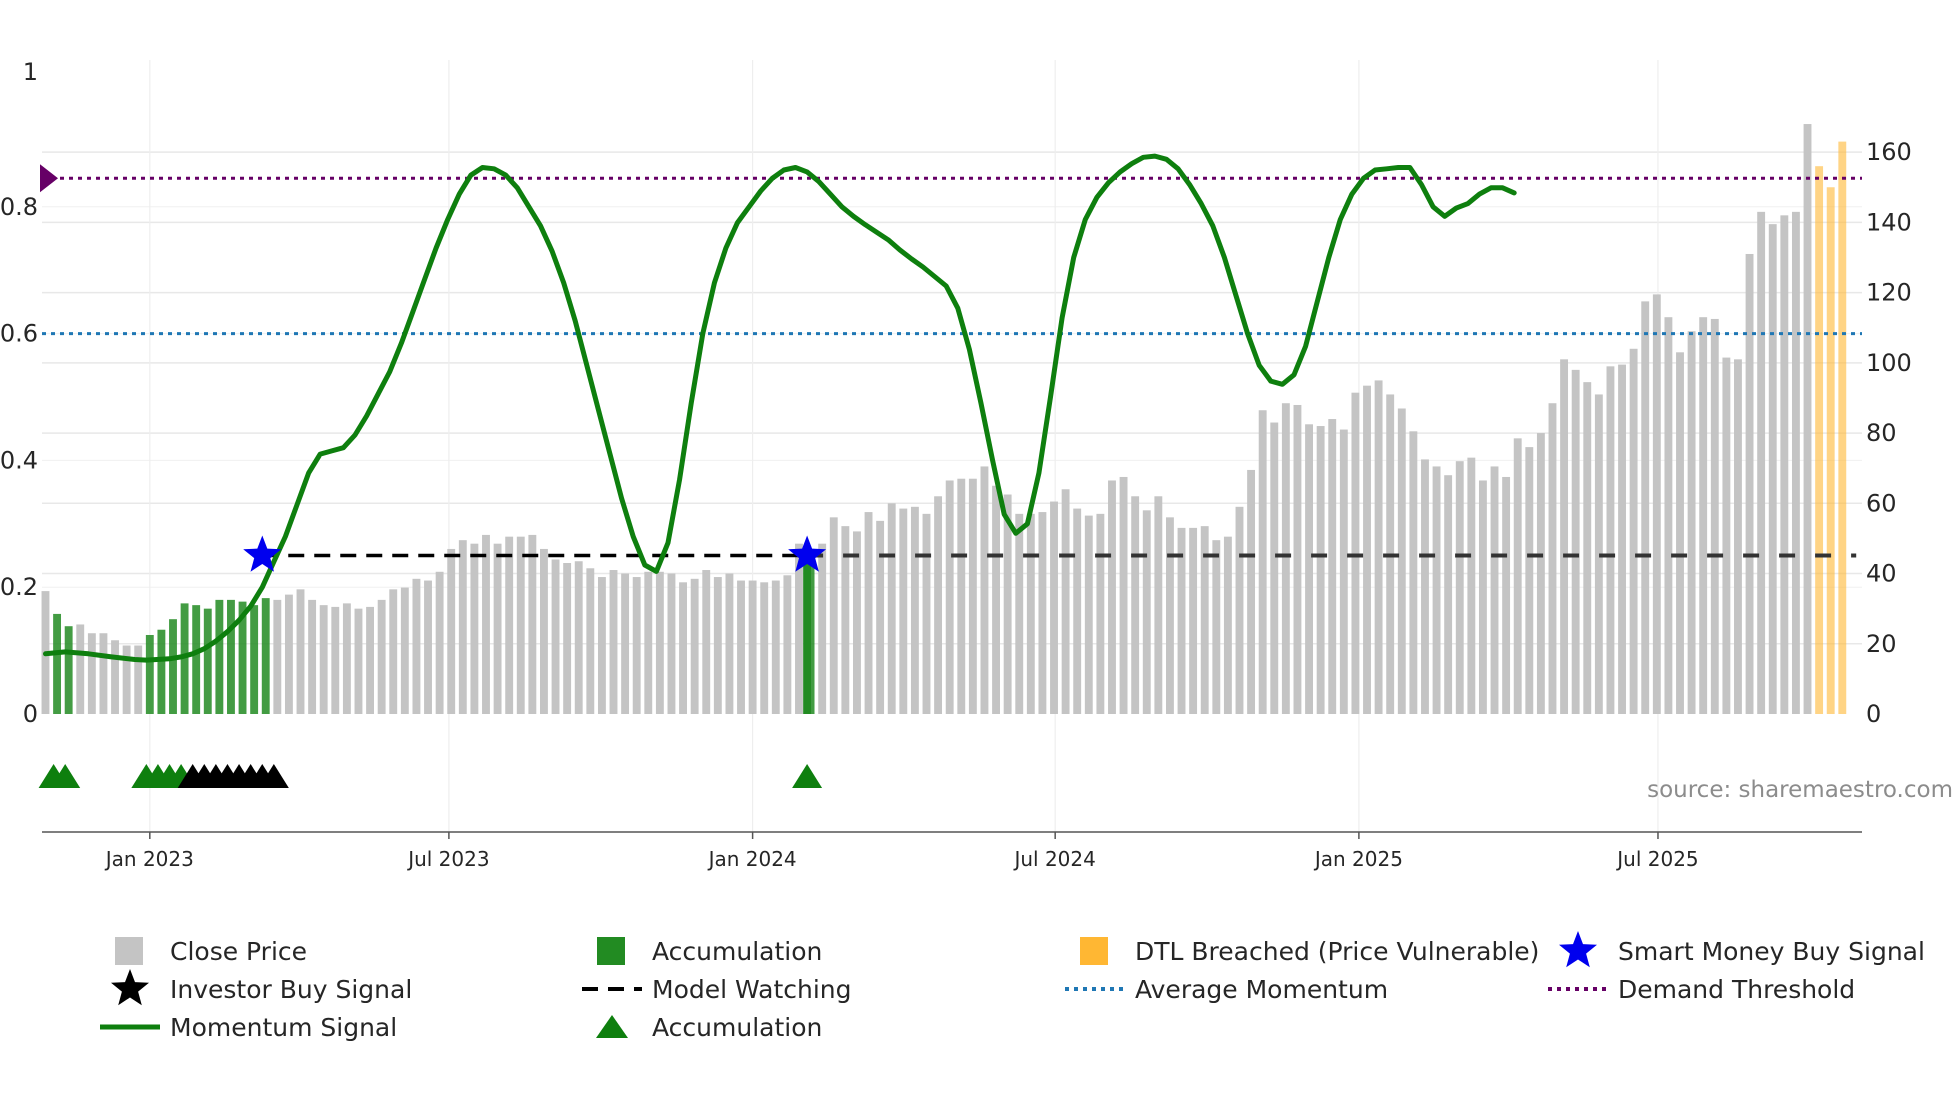  What do you see at coordinates (752, 989) in the screenshot?
I see `legend-model-watching-label: Model Watching` at bounding box center [752, 989].